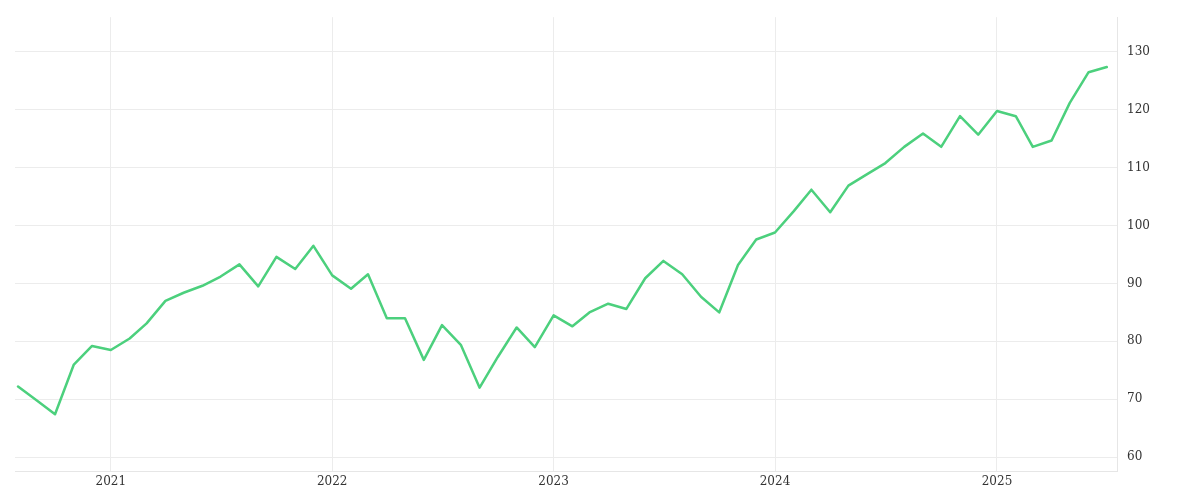 The width and height of the screenshot is (1200, 500). I want to click on x-tick-label: 2022, so click(332, 480).